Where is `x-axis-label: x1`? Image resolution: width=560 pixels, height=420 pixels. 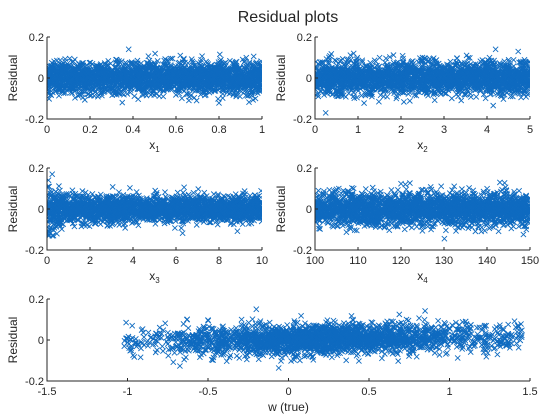 x-axis-label: x1 is located at coordinates (154, 146).